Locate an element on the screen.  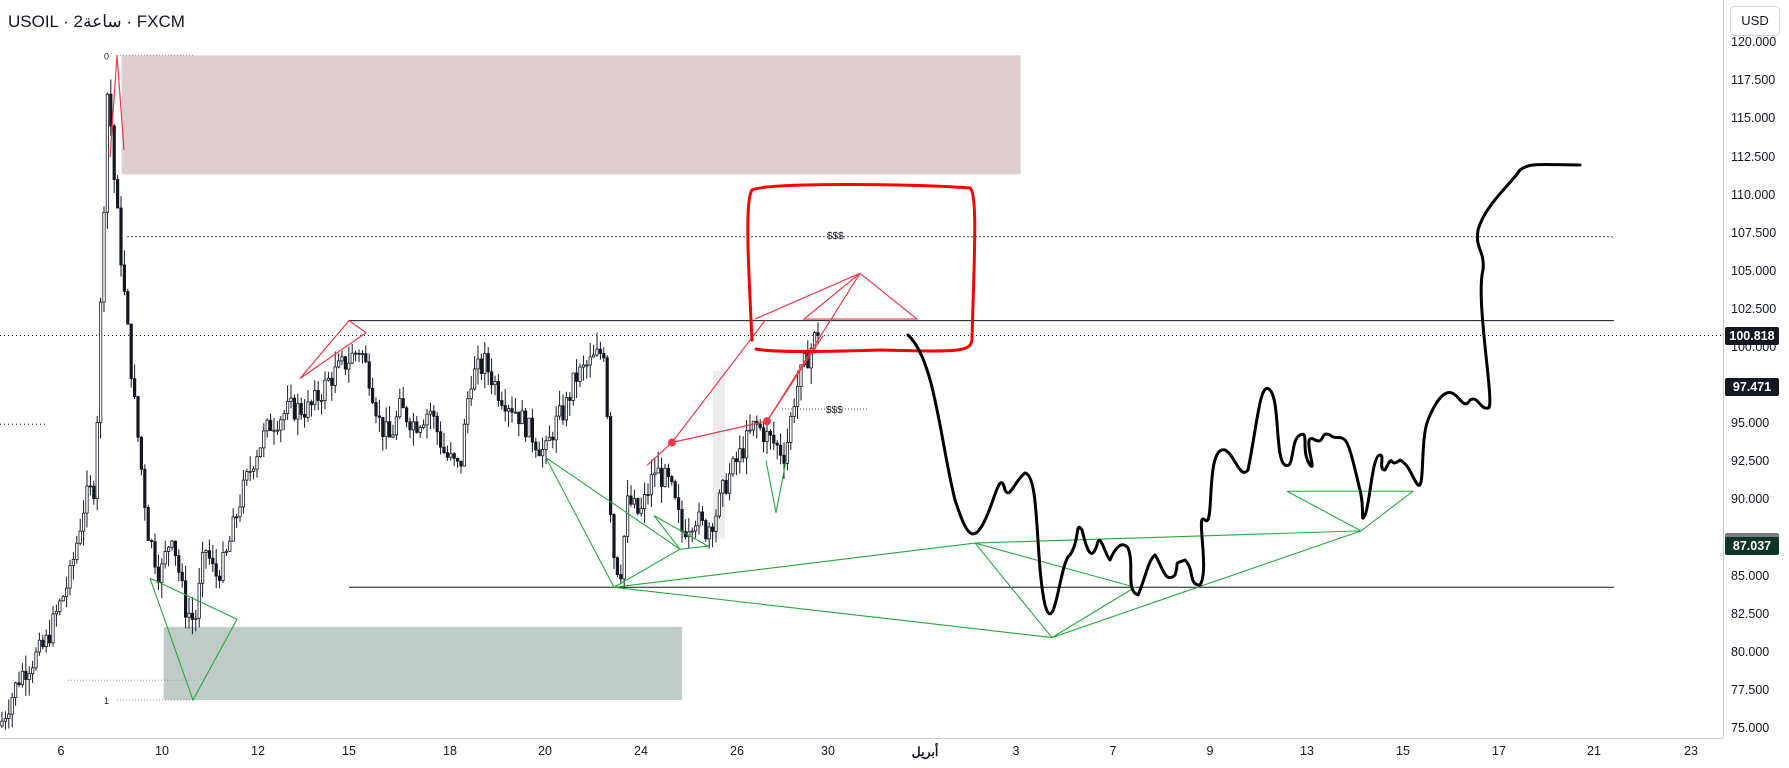
liquidity-label: $$$ is located at coordinates (834, 410).